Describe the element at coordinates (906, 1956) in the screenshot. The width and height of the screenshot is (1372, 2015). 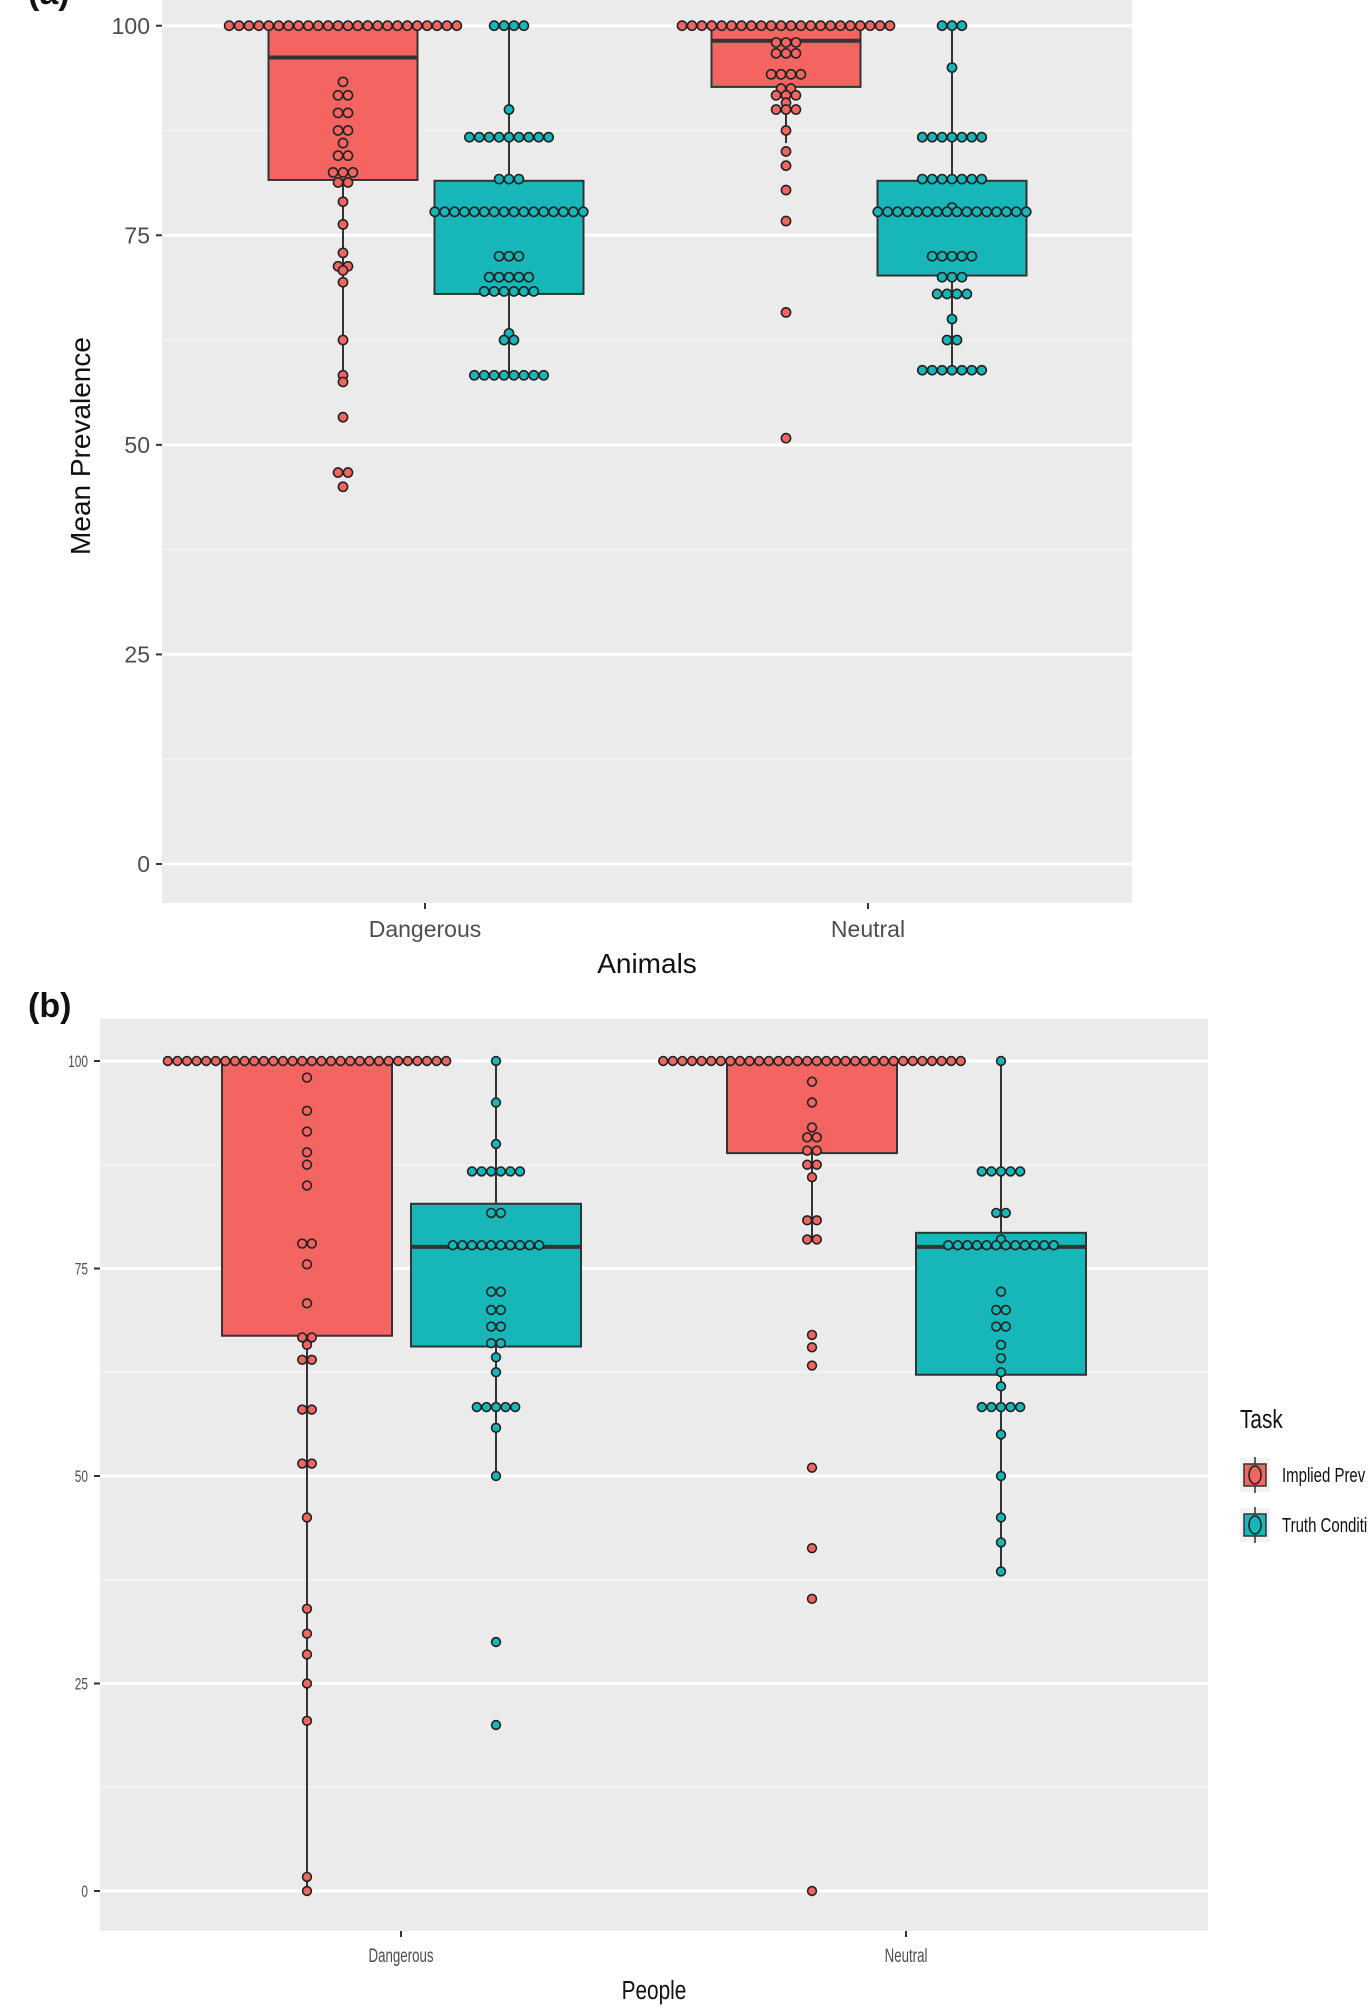
I see `x-tick-label: Neutral` at that location.